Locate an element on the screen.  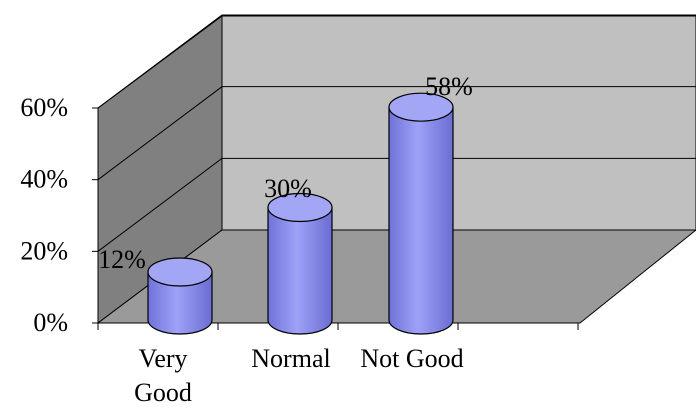
x-tick-label: Not Good is located at coordinates (411, 358).